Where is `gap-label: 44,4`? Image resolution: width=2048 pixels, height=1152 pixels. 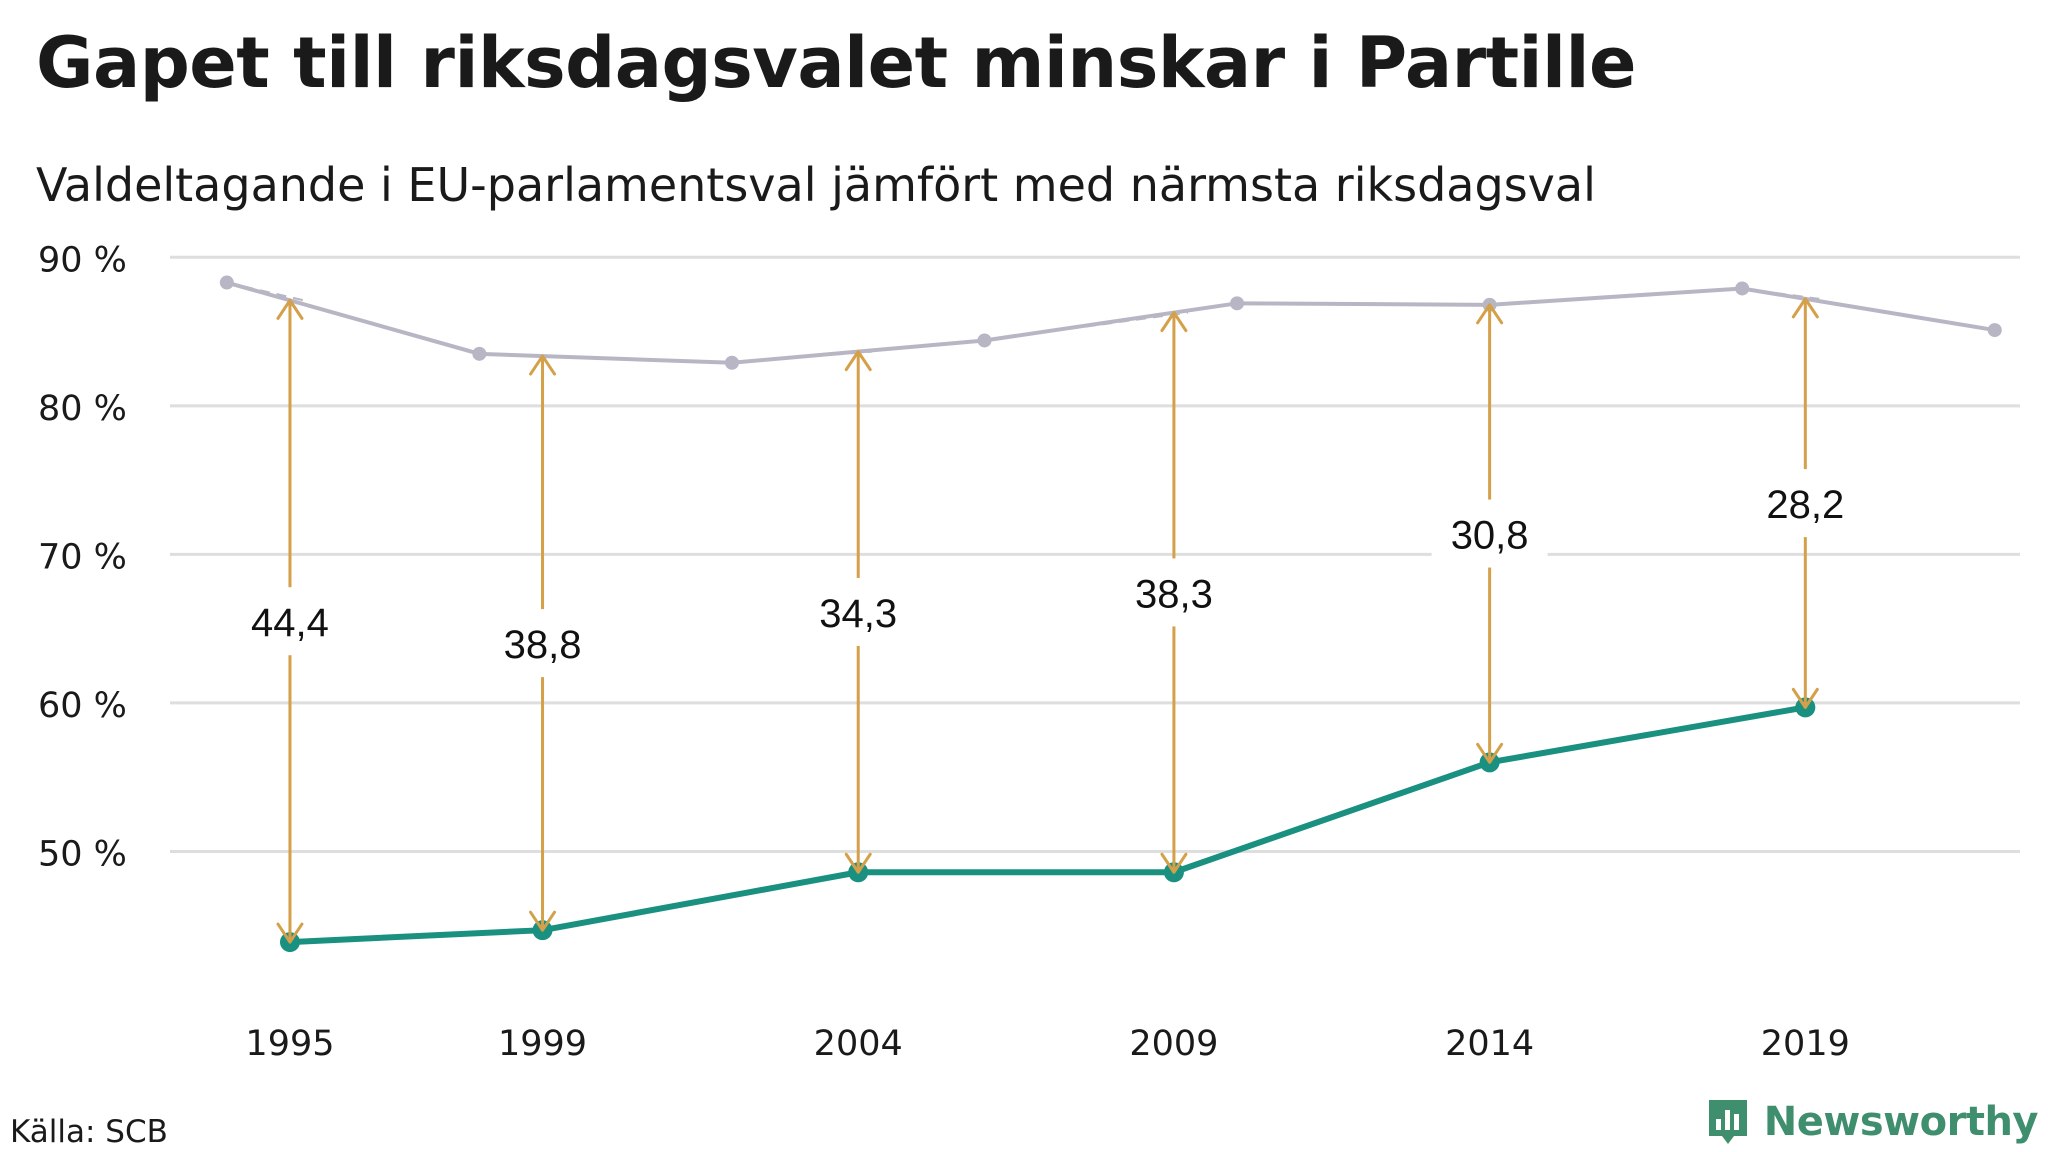 gap-label: 44,4 is located at coordinates (290, 623).